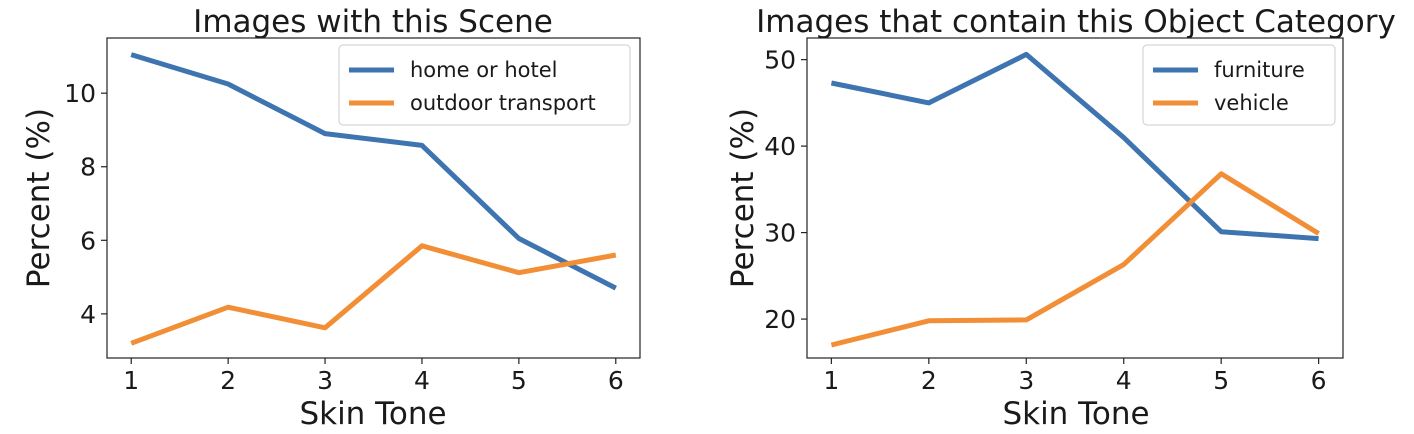 This screenshot has height=434, width=1414. Describe the element at coordinates (1239, 85) in the screenshot. I see `legend: furniture vehicle` at that location.